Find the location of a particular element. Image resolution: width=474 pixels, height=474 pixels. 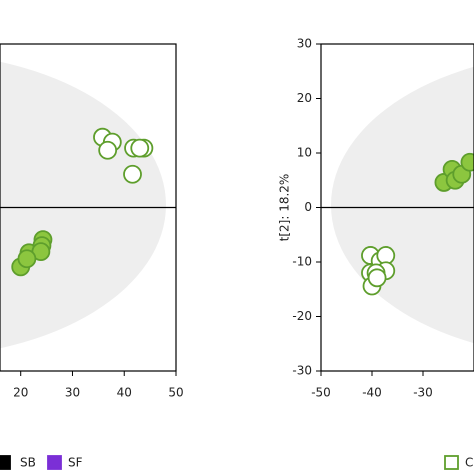

y-tick-label: -10 is located at coordinates (302, 262).